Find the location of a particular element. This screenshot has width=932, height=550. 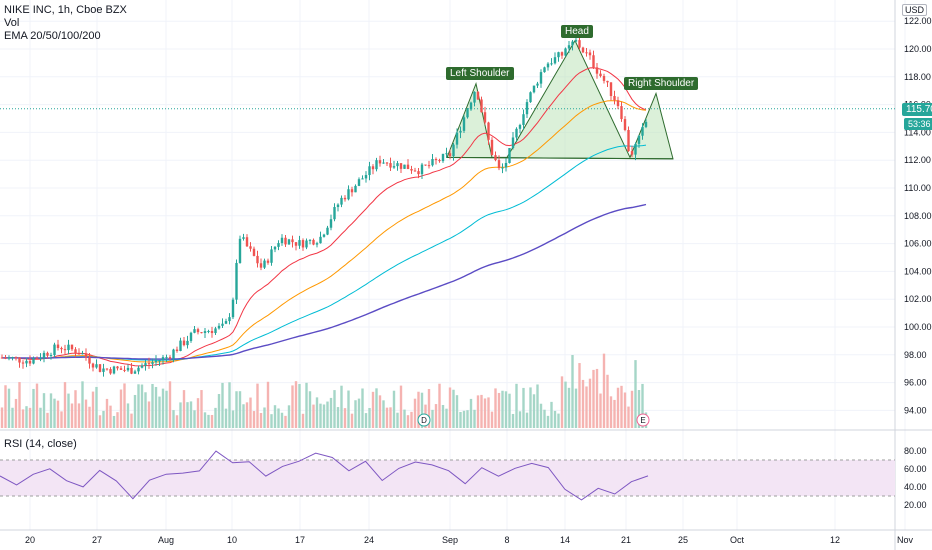

volume-legend: Vol is located at coordinates (12, 23).